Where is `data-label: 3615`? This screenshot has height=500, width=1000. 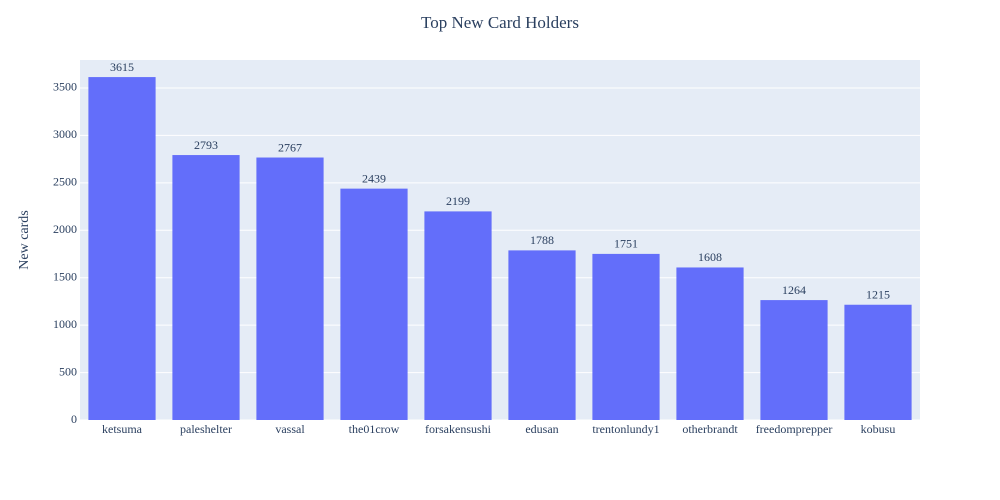
data-label: 3615 is located at coordinates (122, 67).